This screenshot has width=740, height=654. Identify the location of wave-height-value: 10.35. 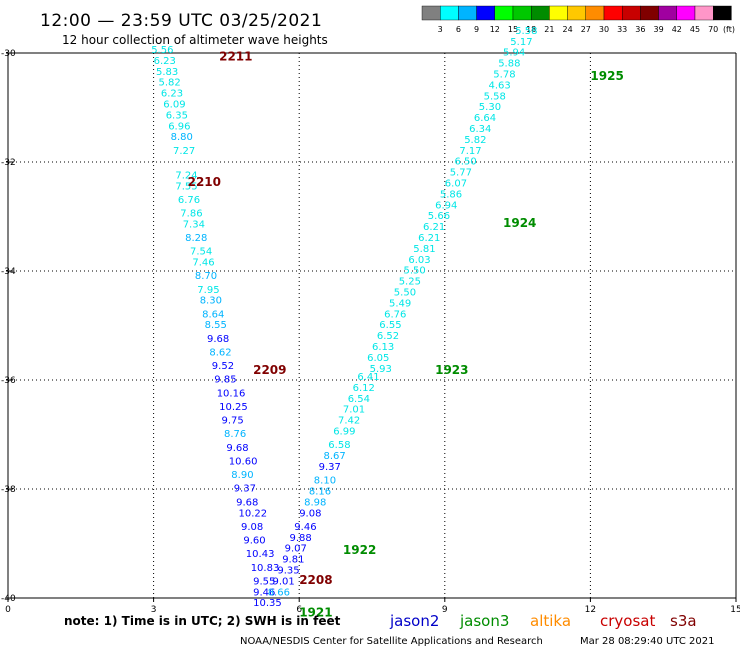
(267, 603).